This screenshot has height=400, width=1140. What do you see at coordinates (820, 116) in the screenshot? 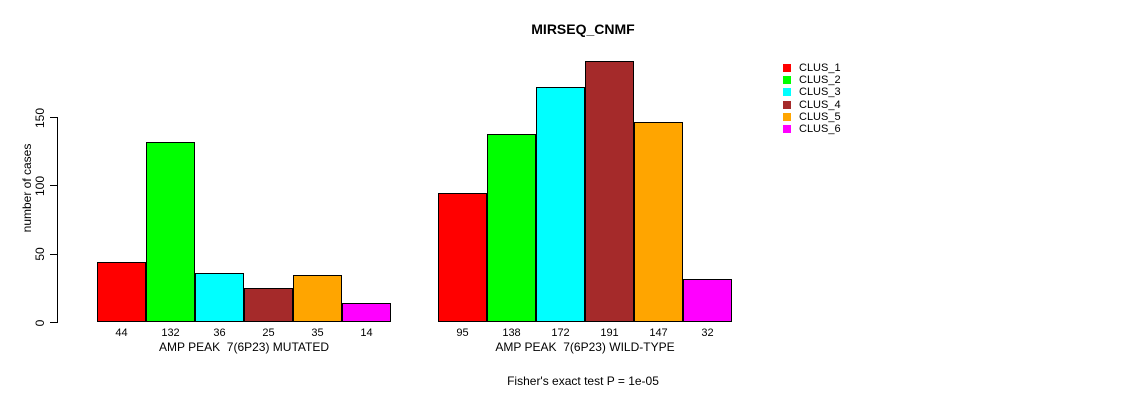
I see `legend-label: CLUS_5` at bounding box center [820, 116].